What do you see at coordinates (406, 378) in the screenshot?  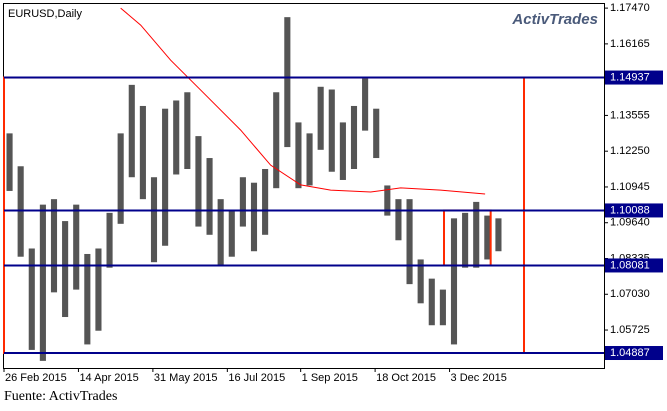 I see `x-tick-label: 18 Oct 2015` at bounding box center [406, 378].